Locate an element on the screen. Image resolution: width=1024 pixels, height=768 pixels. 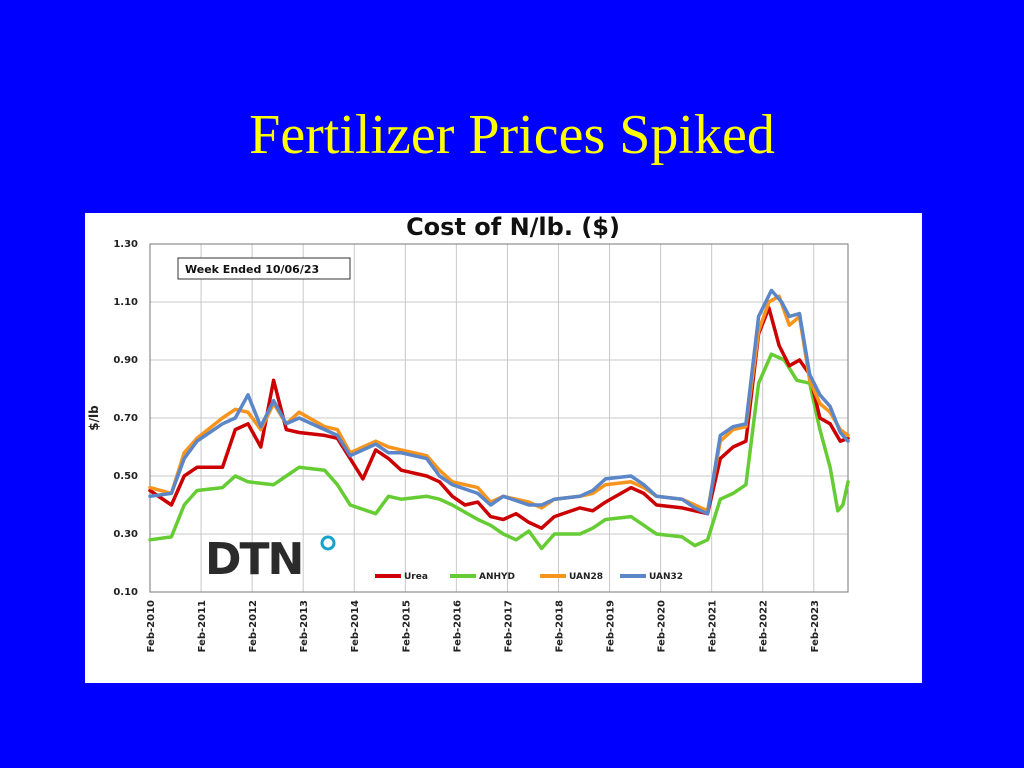
x-tick-label: Feb-2016 is located at coordinates (457, 626).